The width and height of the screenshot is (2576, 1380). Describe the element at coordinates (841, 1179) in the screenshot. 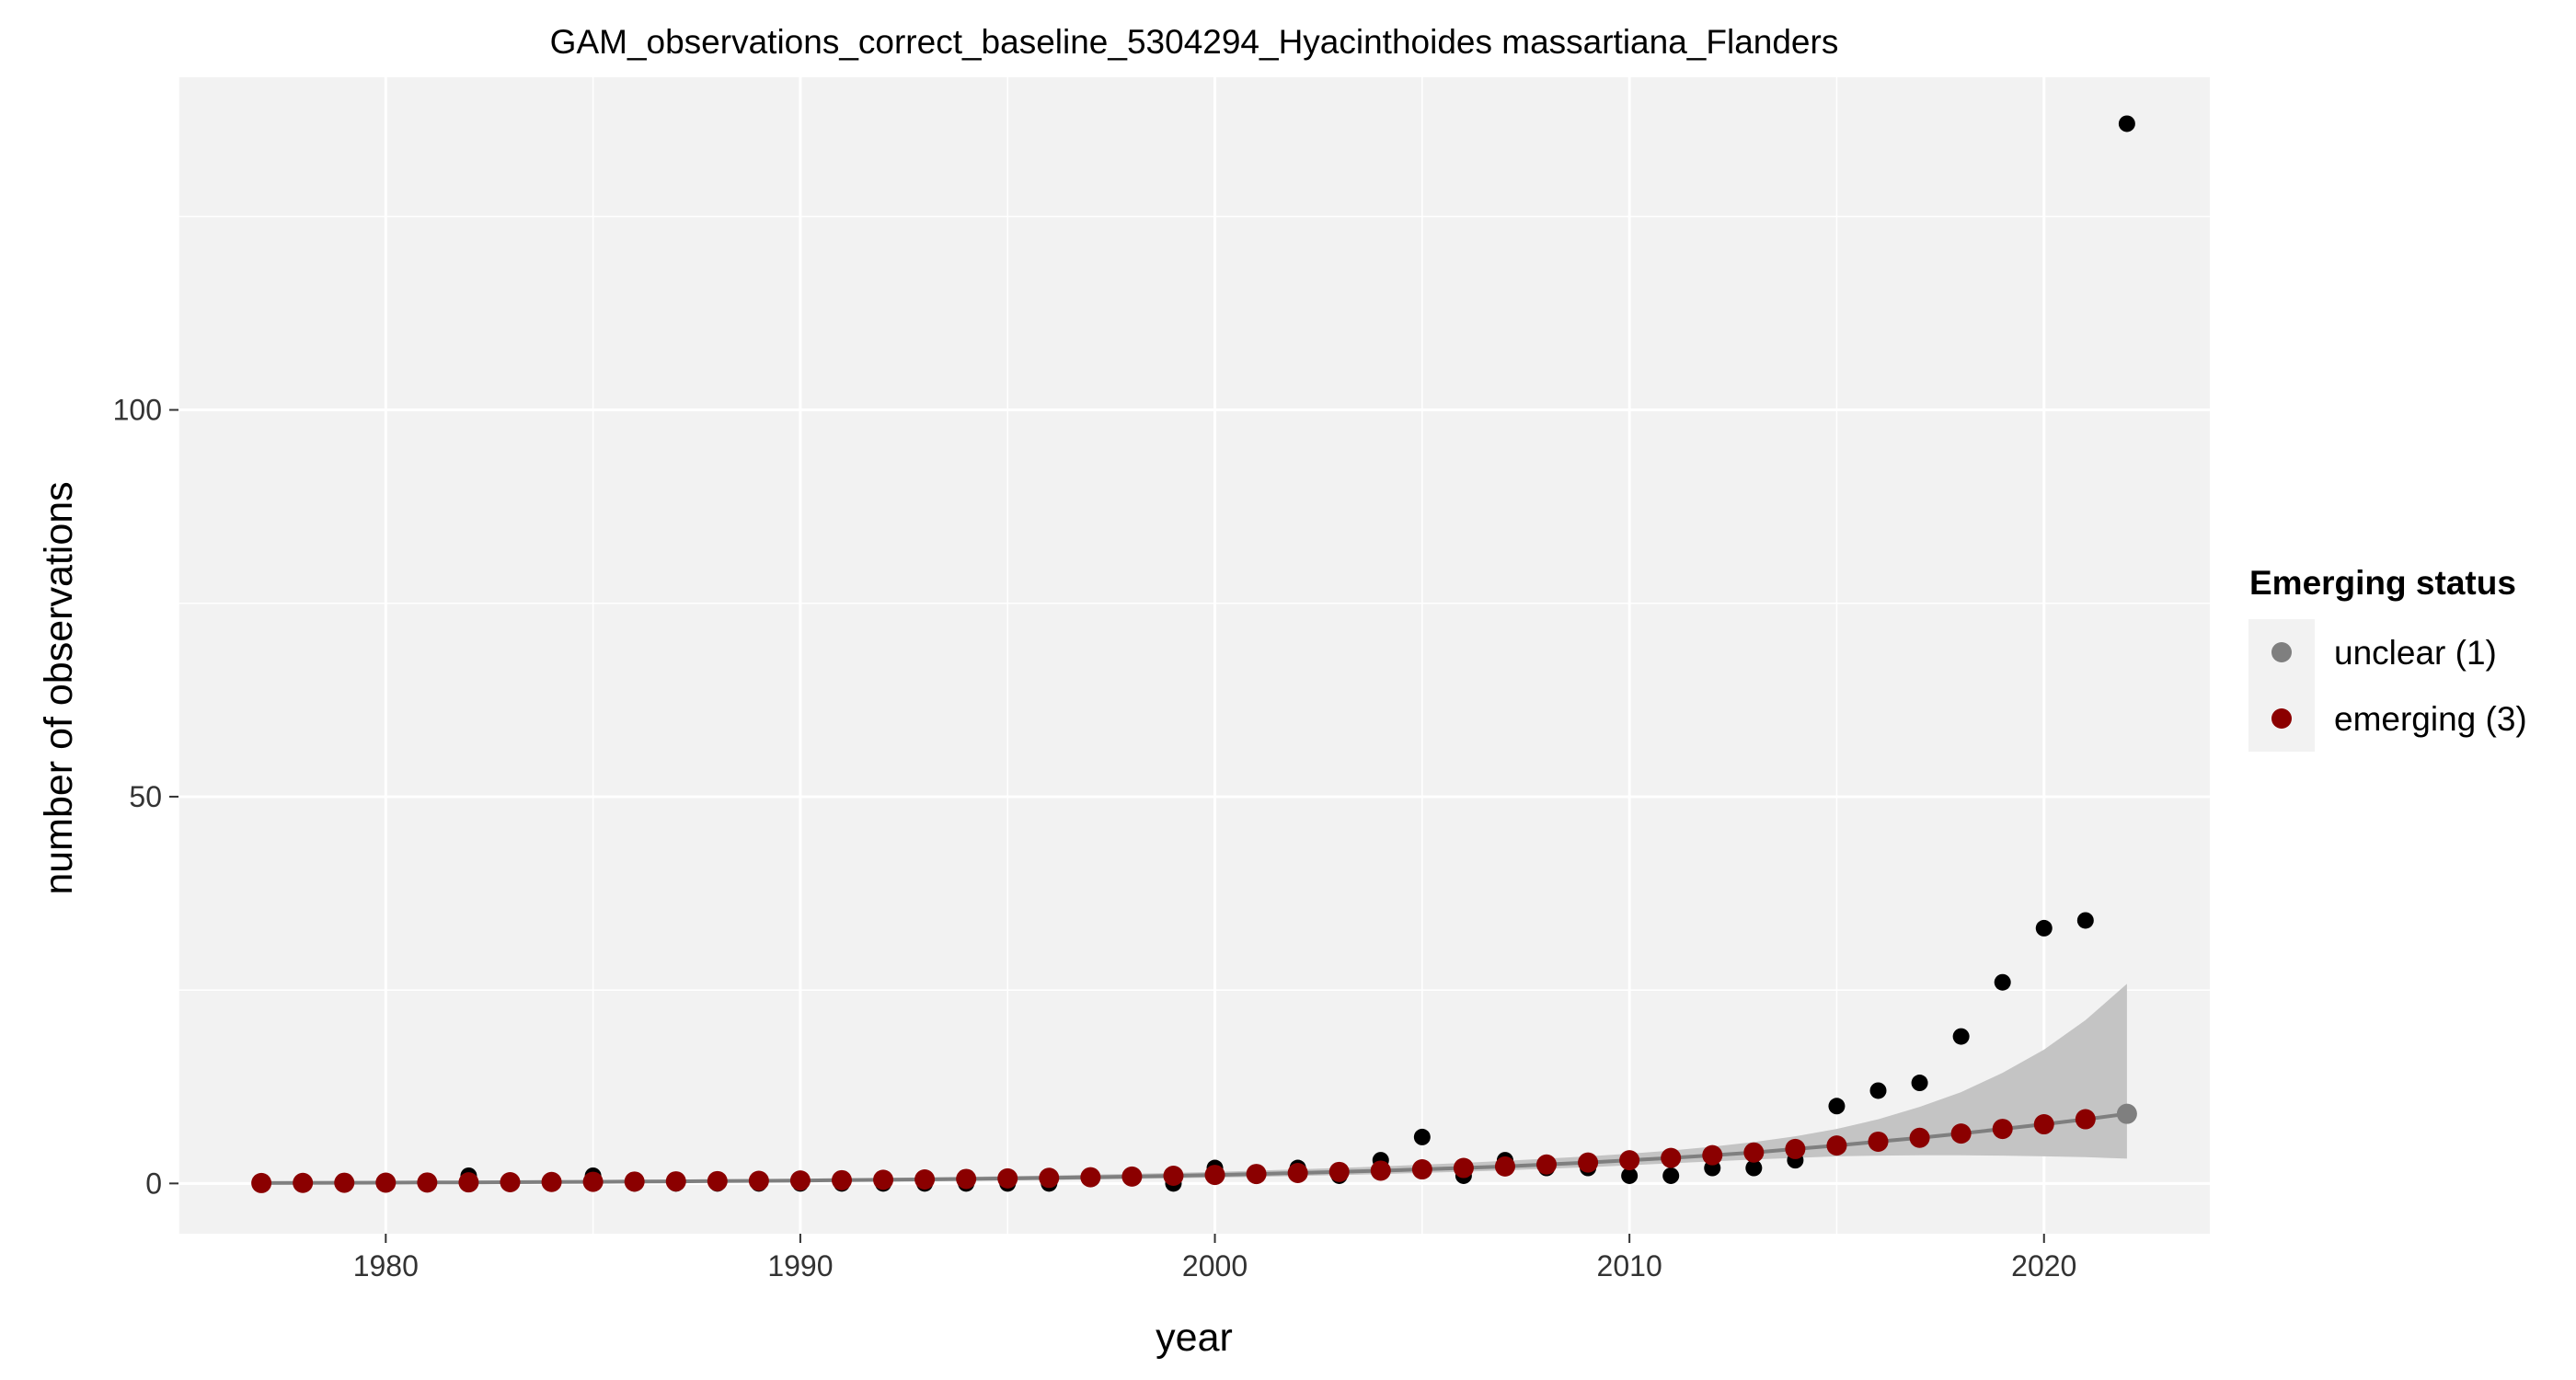

I see `status-point-1-1991` at that location.